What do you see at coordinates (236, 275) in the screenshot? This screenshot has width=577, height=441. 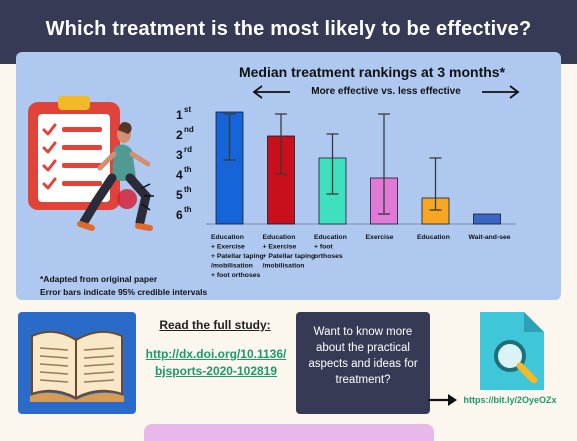 I see `category-label: + foot orthoses` at bounding box center [236, 275].